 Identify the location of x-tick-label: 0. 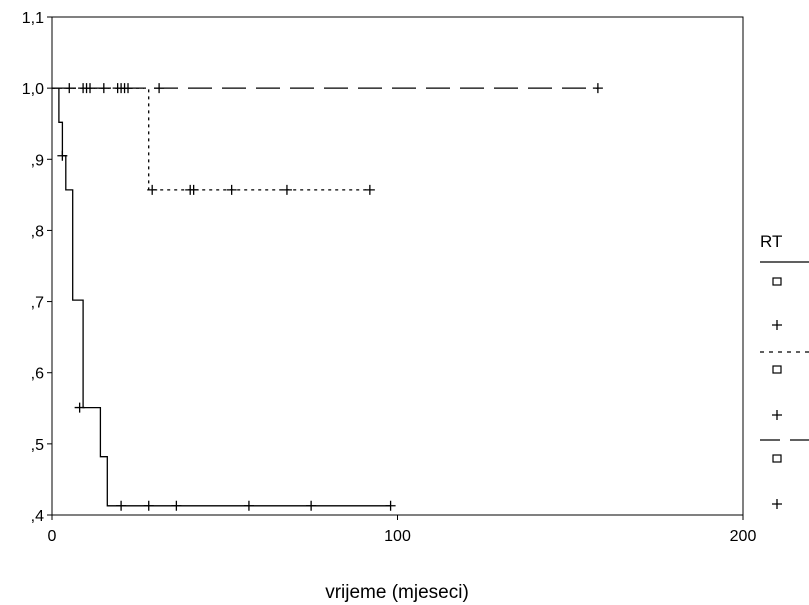
(52, 536).